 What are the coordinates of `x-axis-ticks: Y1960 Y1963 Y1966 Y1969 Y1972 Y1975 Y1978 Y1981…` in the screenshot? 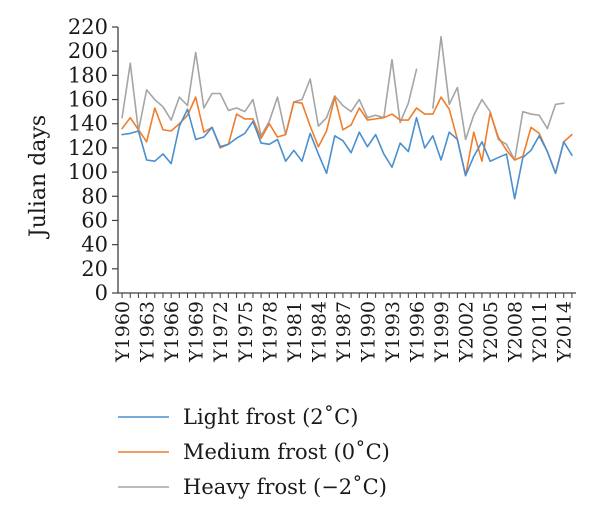 It's located at (344, 328).